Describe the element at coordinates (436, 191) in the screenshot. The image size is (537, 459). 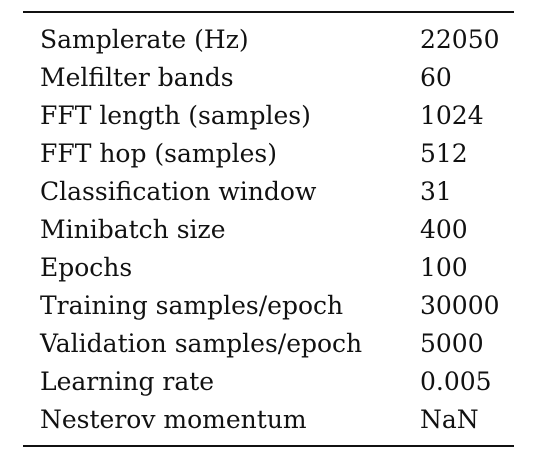
I see `parameter-value: 31` at that location.